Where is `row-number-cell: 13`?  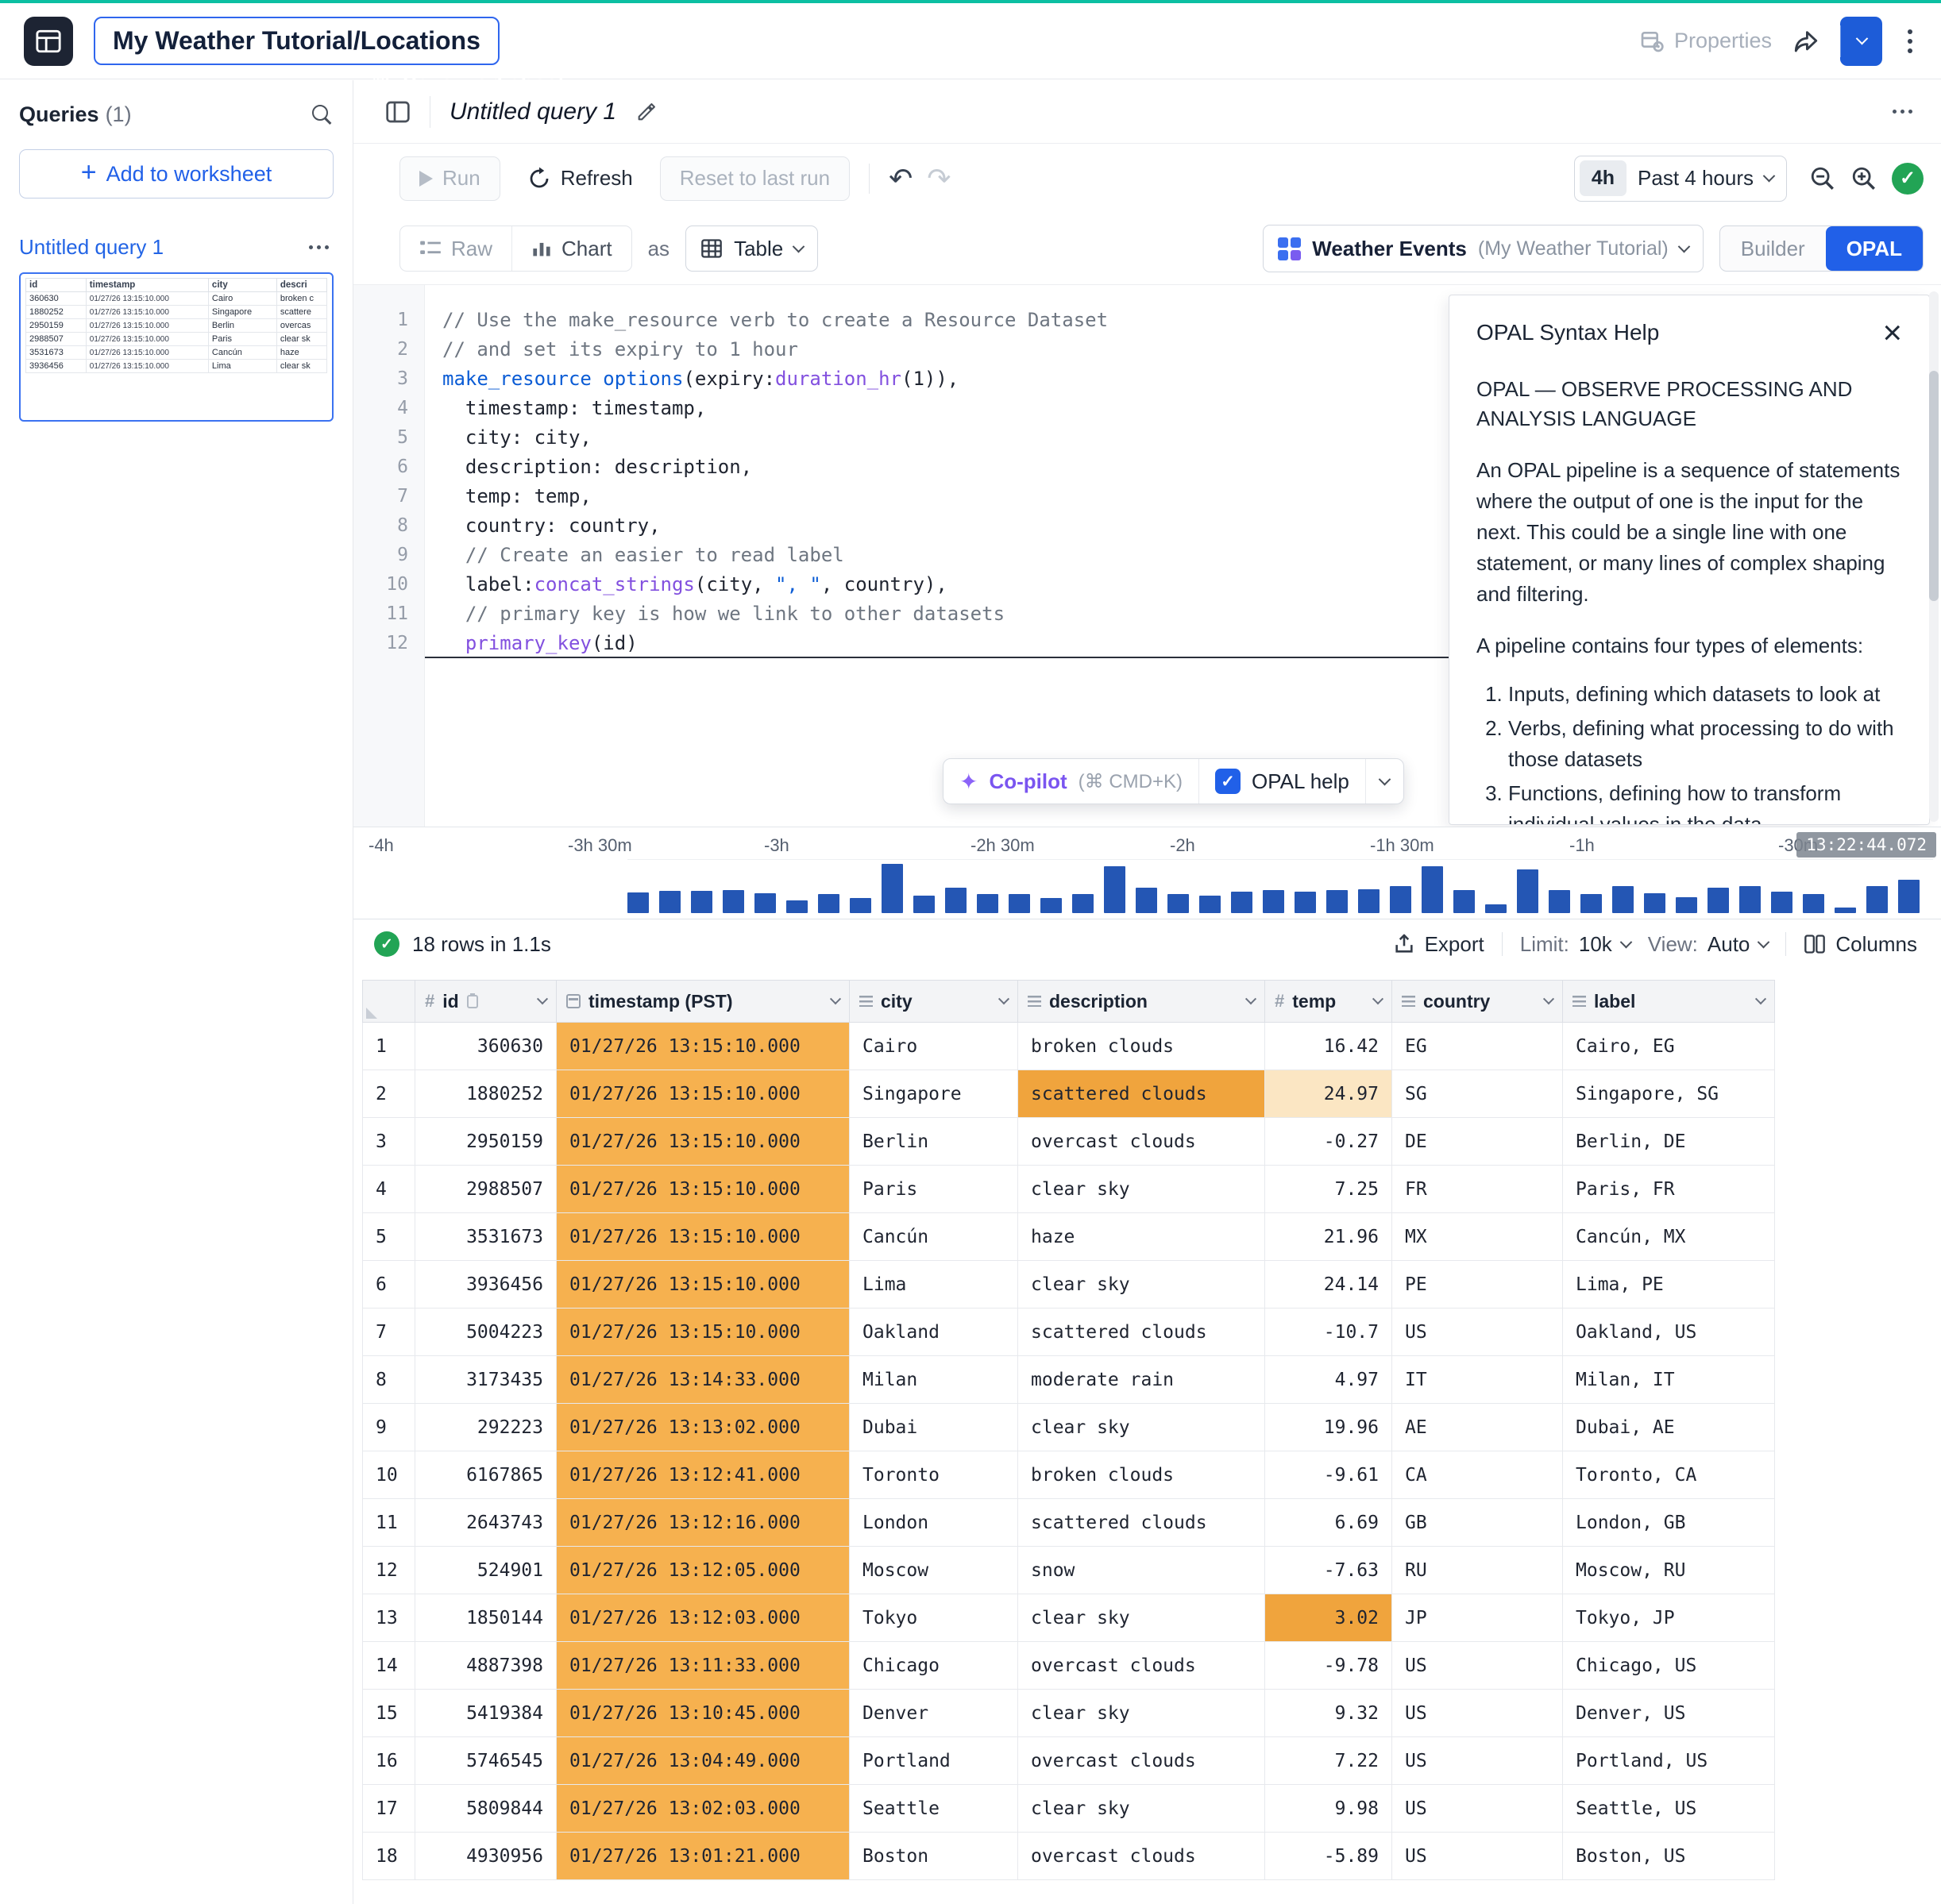
row-number-cell: 13 is located at coordinates (388, 1618).